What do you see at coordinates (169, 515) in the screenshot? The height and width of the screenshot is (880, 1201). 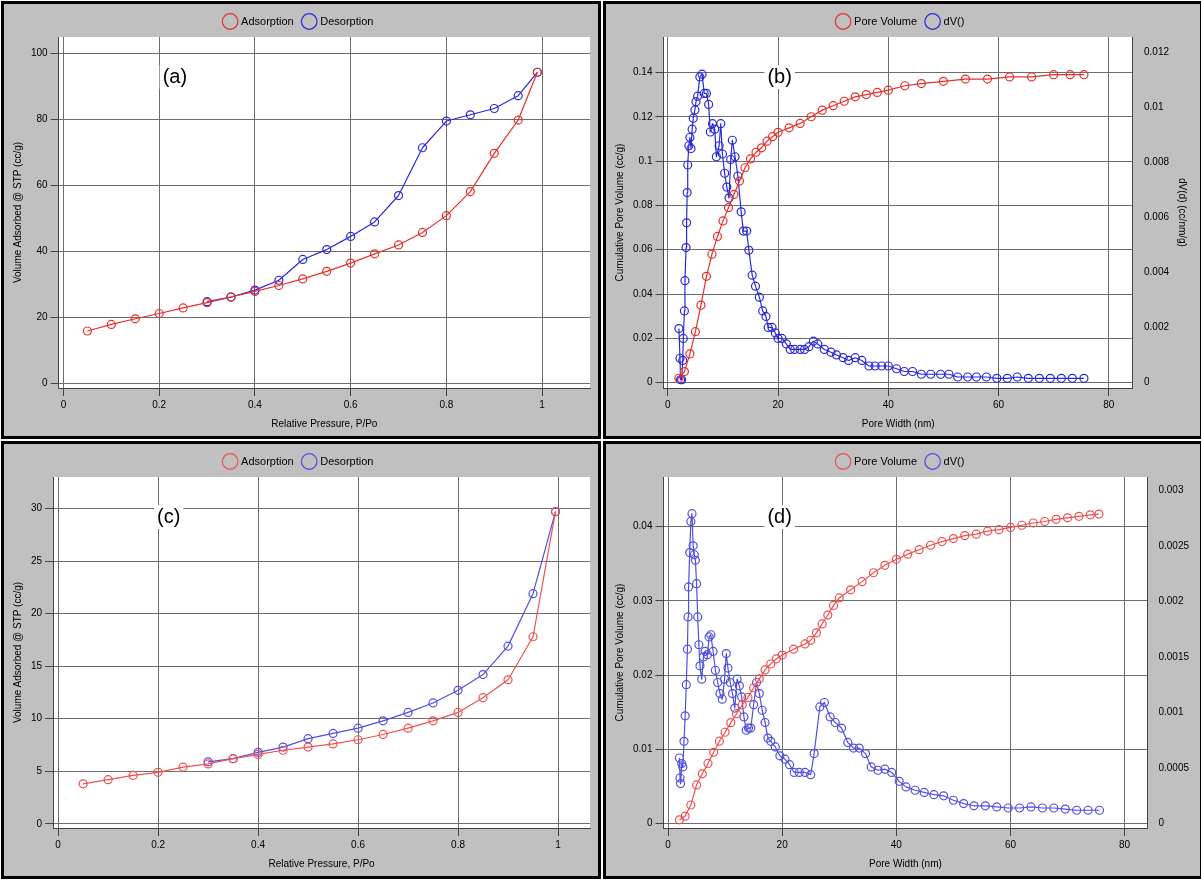 I see `annotation: (c)` at bounding box center [169, 515].